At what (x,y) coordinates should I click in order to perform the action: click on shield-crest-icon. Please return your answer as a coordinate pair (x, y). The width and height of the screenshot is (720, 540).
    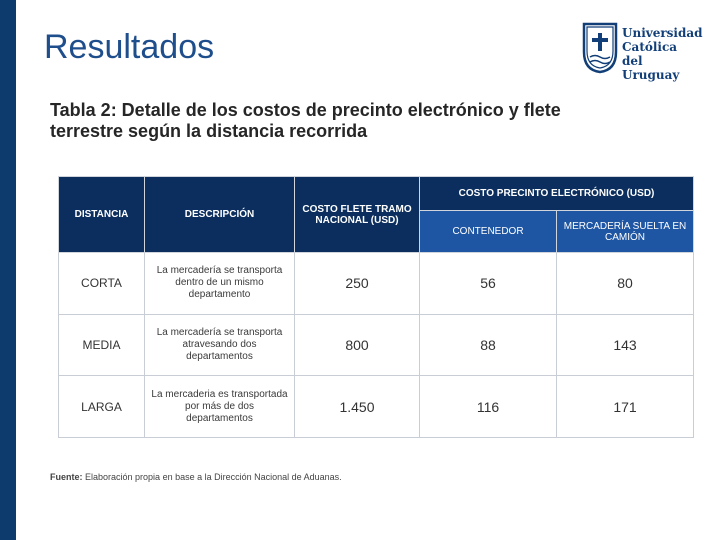
    Looking at the image, I should click on (600, 48).